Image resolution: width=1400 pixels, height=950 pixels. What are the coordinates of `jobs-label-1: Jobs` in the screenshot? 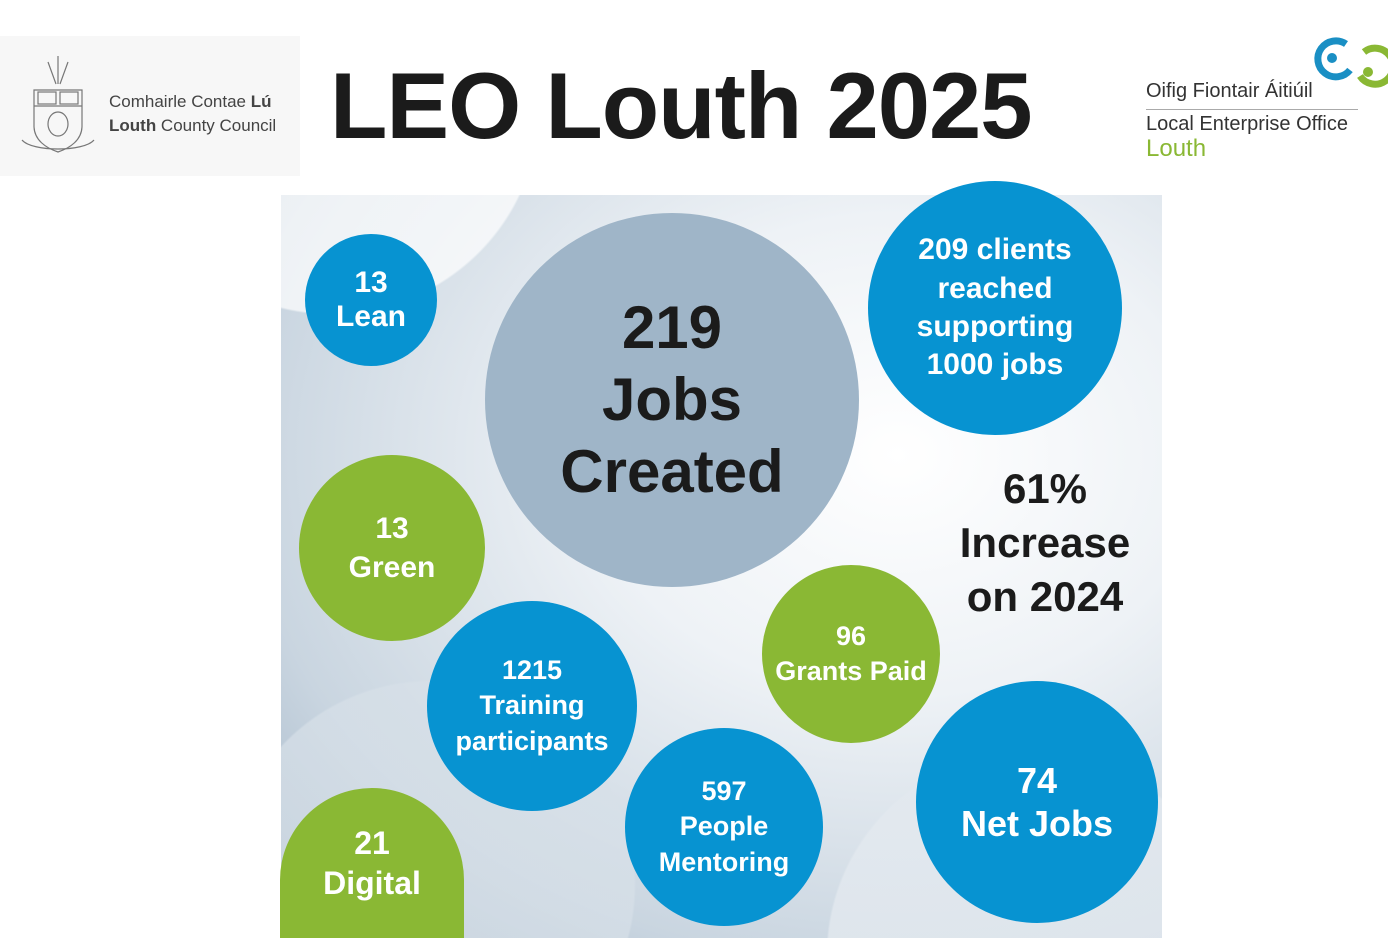 It's located at (672, 399).